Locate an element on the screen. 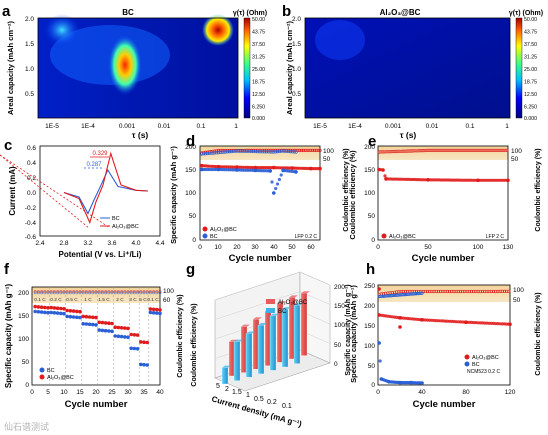 This screenshot has width=548, height=435. g-xtick-1.5: 1.5 is located at coordinates (237, 392).